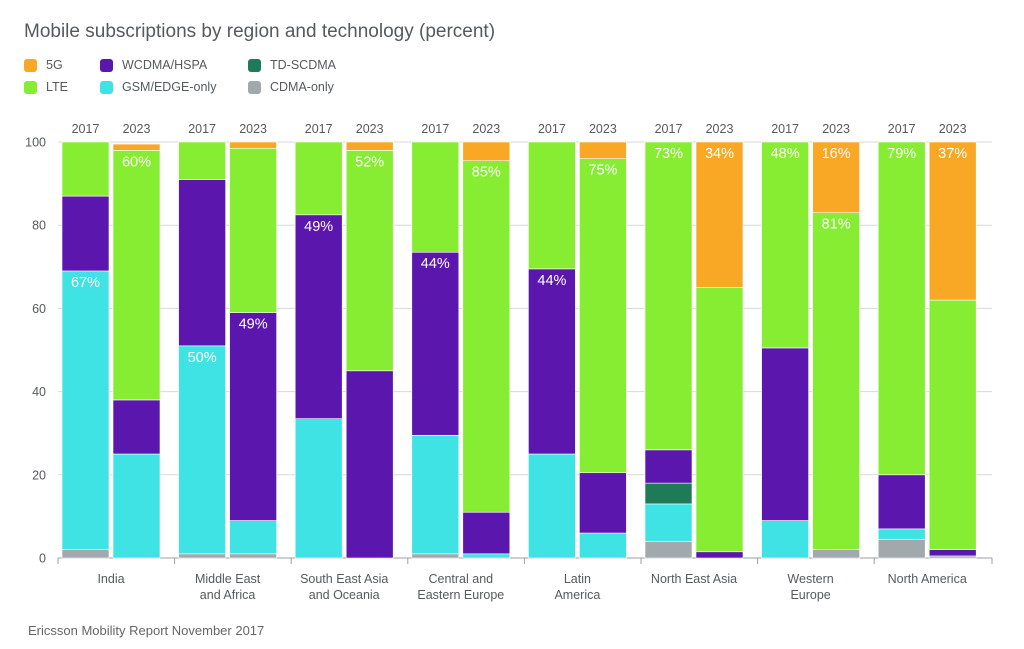  I want to click on legend-swatch-gsm, so click(106, 87).